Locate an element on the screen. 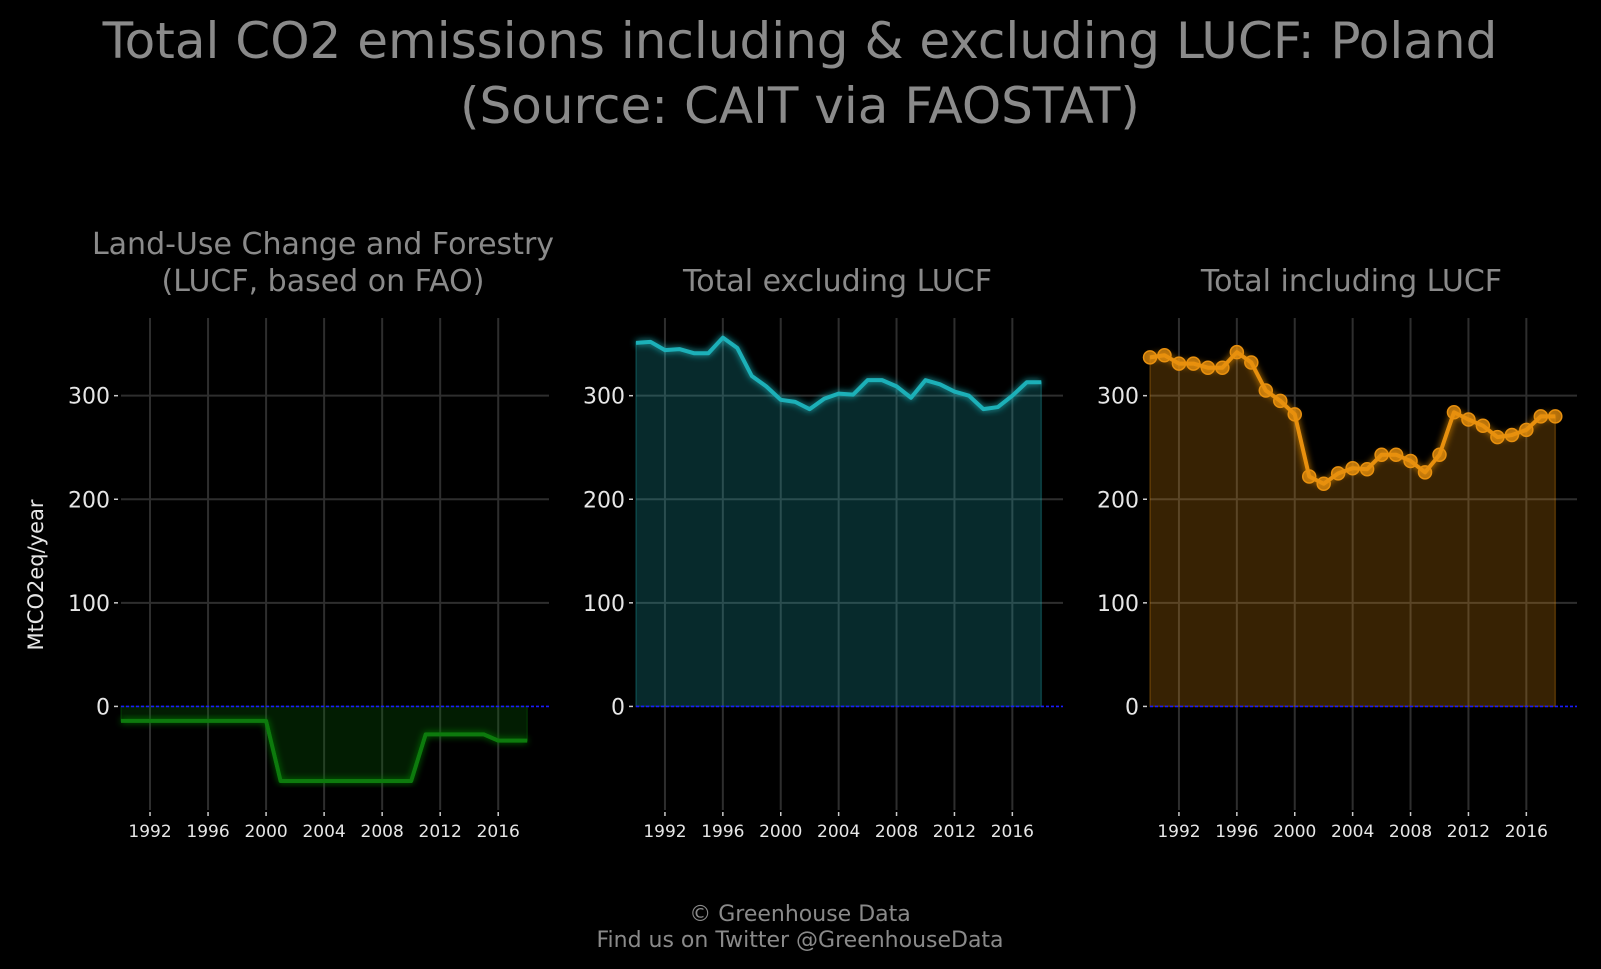 This screenshot has width=1601, height=969. panel-title-line: Total excluding LUCF is located at coordinates (837, 281).